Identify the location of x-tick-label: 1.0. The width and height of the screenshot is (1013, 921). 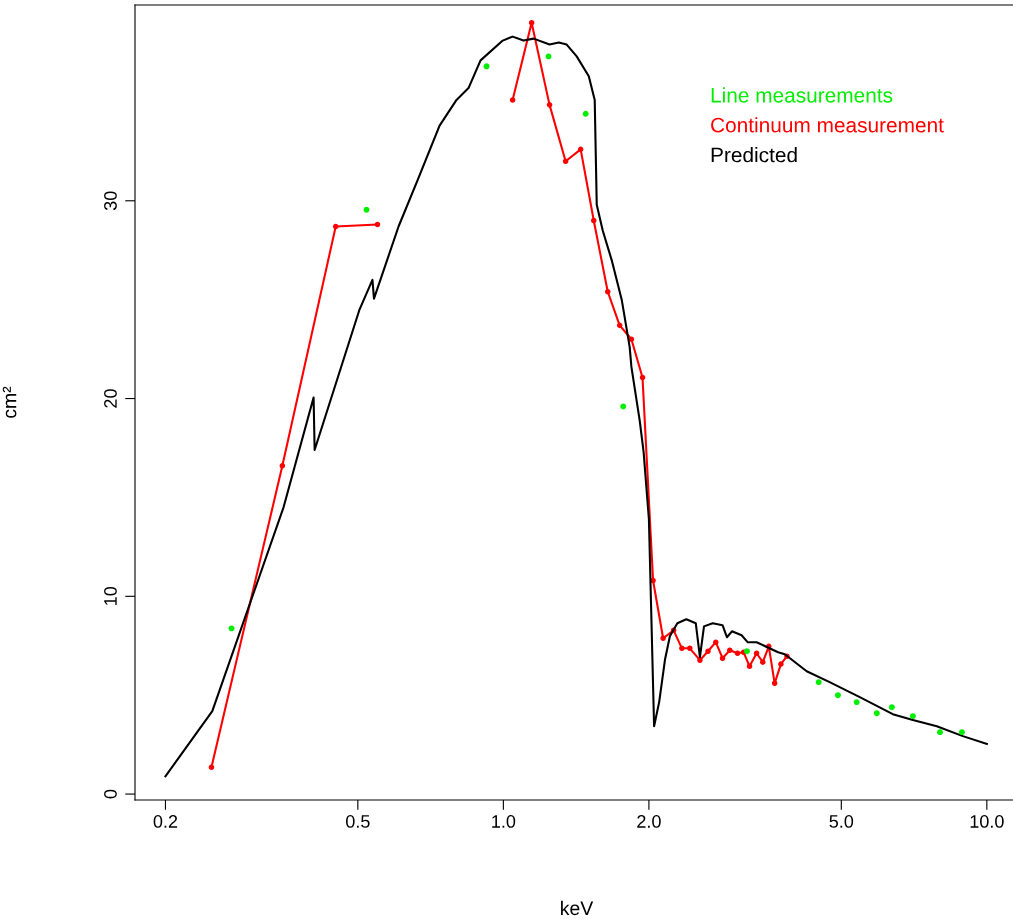
(504, 821).